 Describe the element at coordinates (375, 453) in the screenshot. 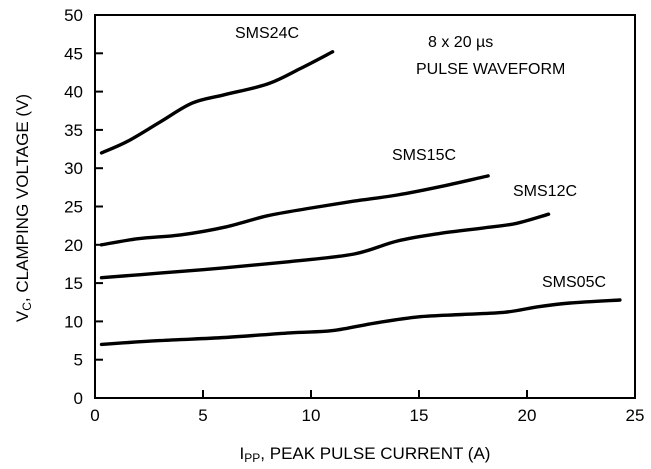

I see `x-axis-label-rest: , PEAK PULSE CURRENT (A)` at that location.